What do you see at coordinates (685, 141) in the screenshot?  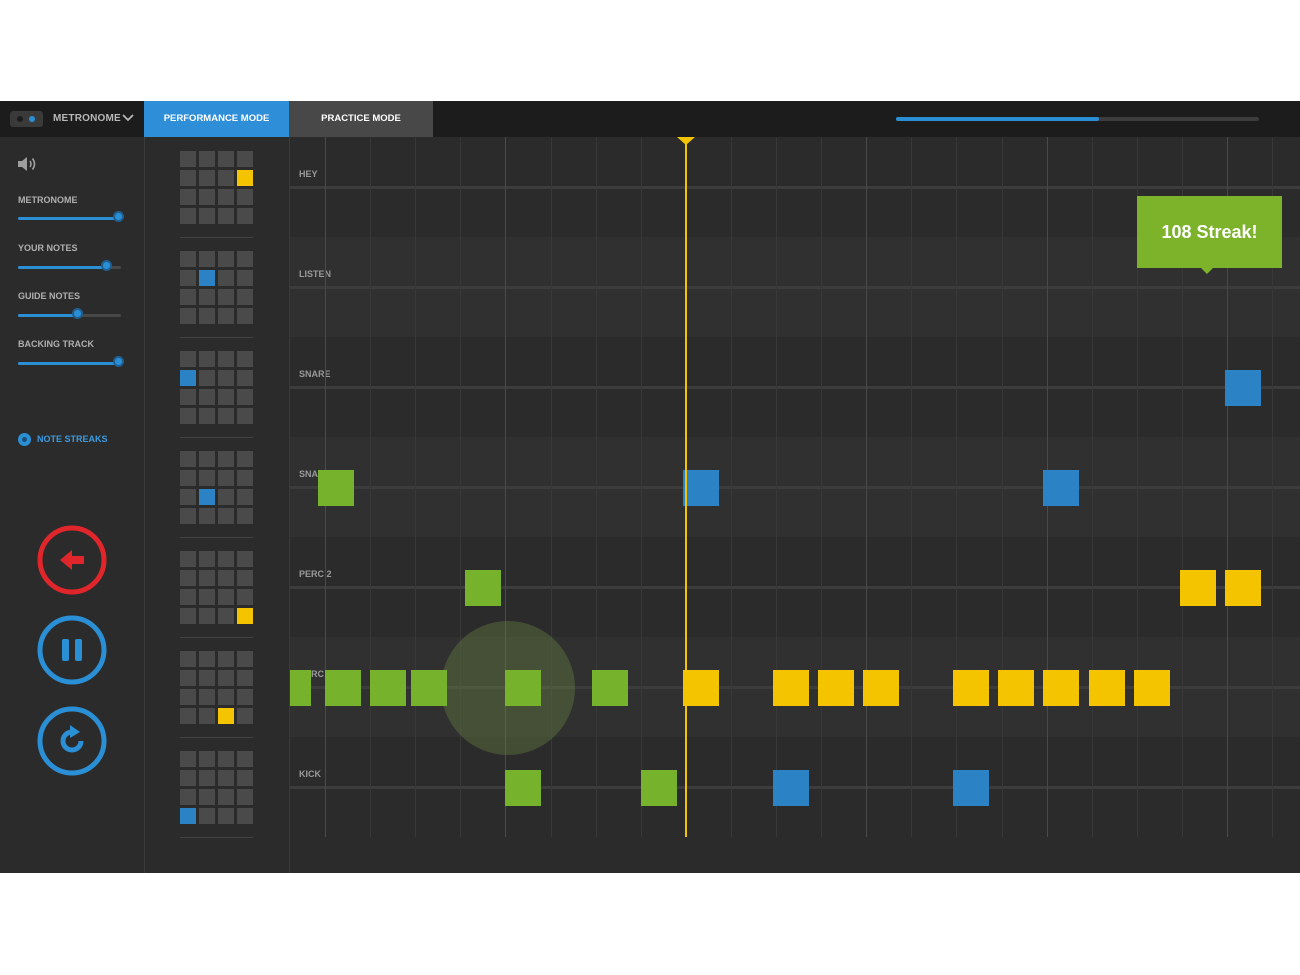 I see `playhead-marker` at bounding box center [685, 141].